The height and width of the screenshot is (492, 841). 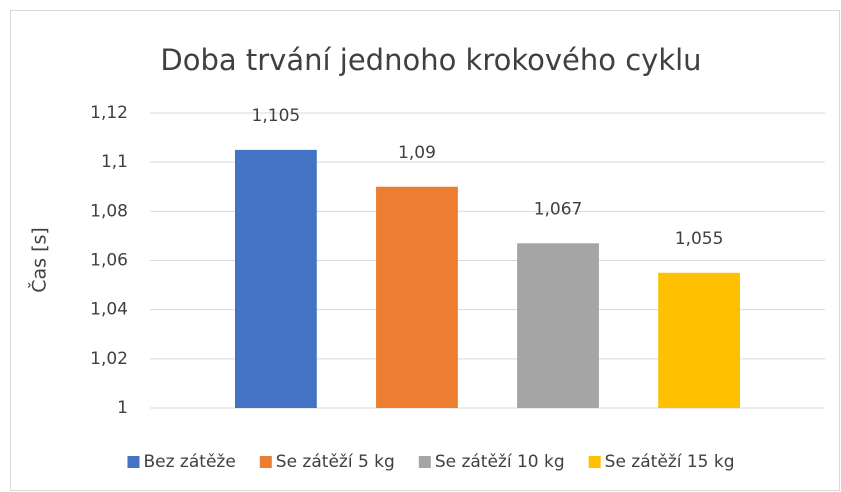 What do you see at coordinates (39, 260) in the screenshot?
I see `y-axis-label: Čas [s]` at bounding box center [39, 260].